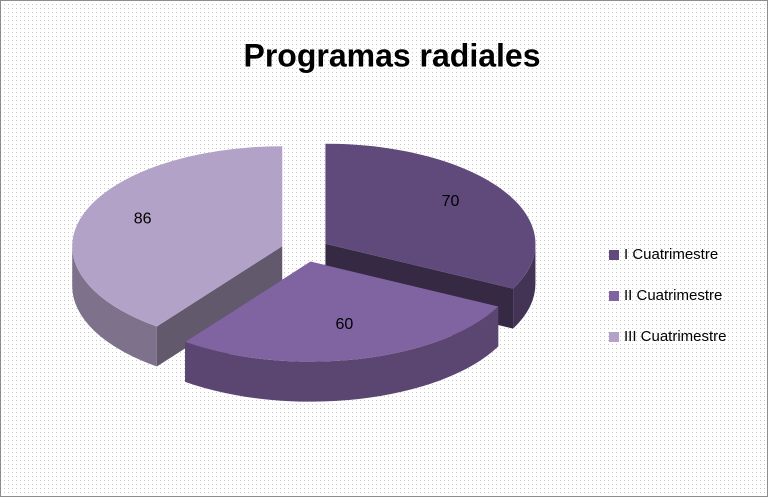 The width and height of the screenshot is (768, 497). I want to click on slice-side, so click(219, 306).